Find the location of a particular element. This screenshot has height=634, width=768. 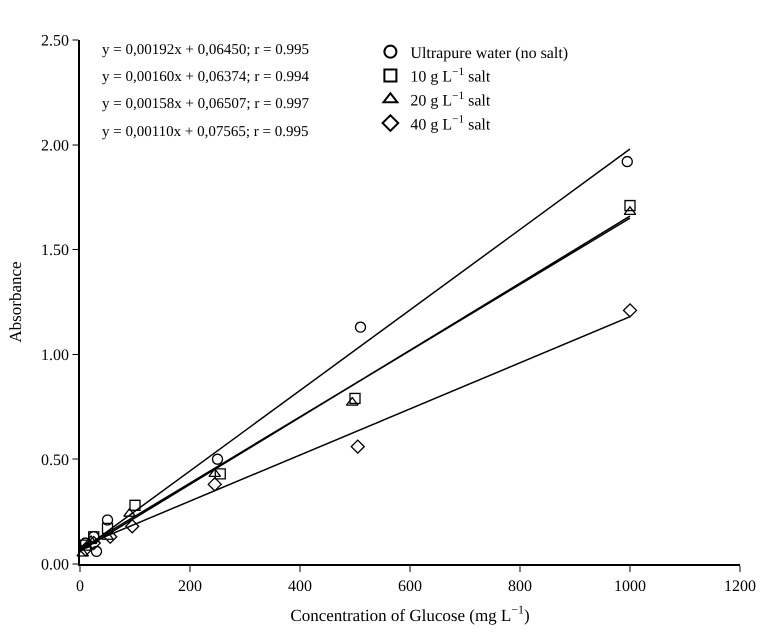

legend-label: 10 g L$^{−1}$ salt is located at coordinates (450, 76).